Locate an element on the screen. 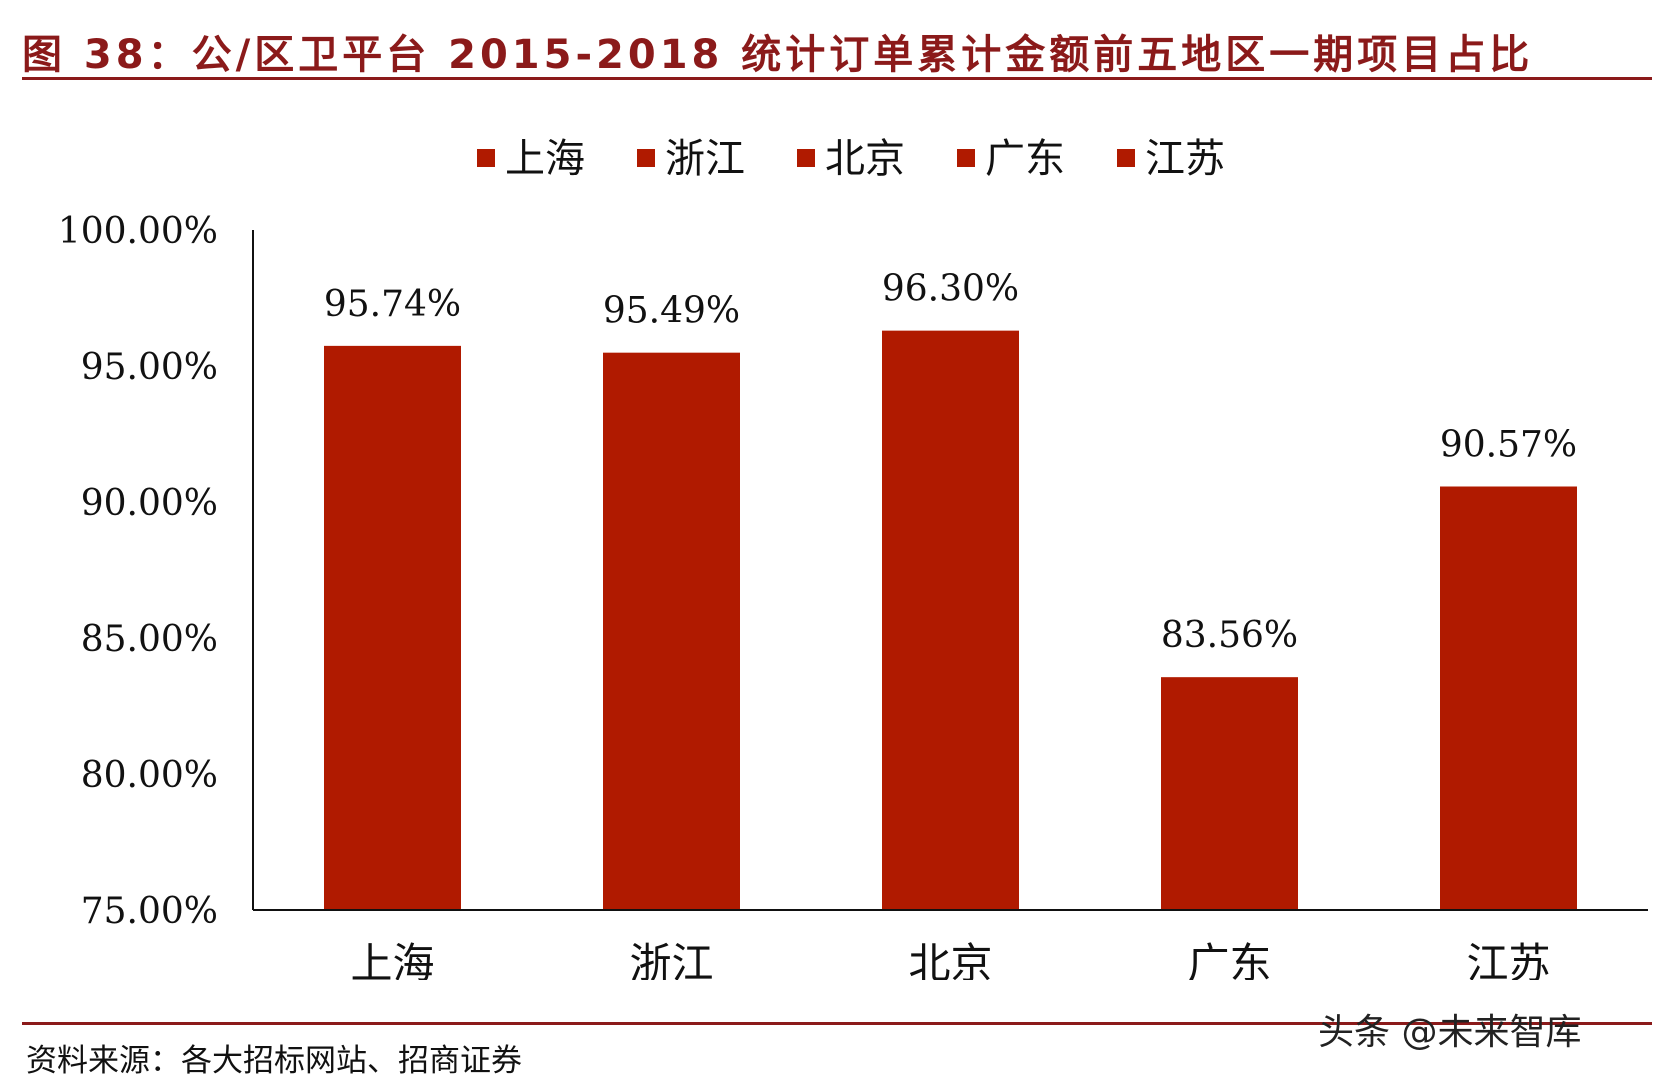  chart-legend: 上海 浙江 北京 广东 江苏 is located at coordinates (851, 159).